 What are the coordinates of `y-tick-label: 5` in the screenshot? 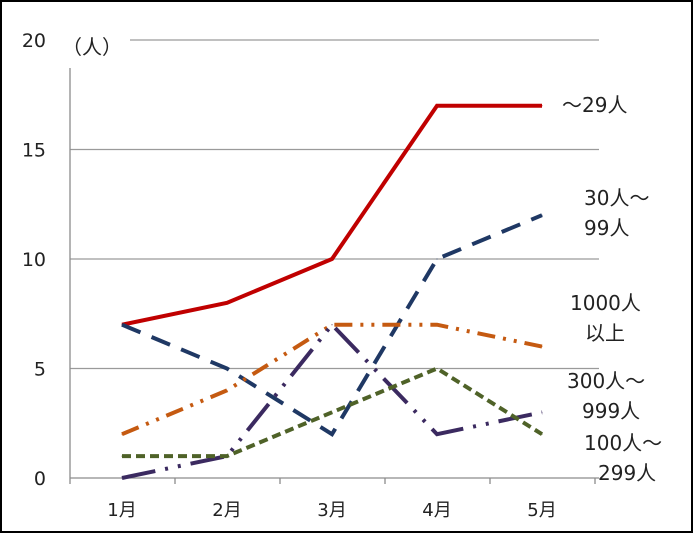 It's located at (40, 370).